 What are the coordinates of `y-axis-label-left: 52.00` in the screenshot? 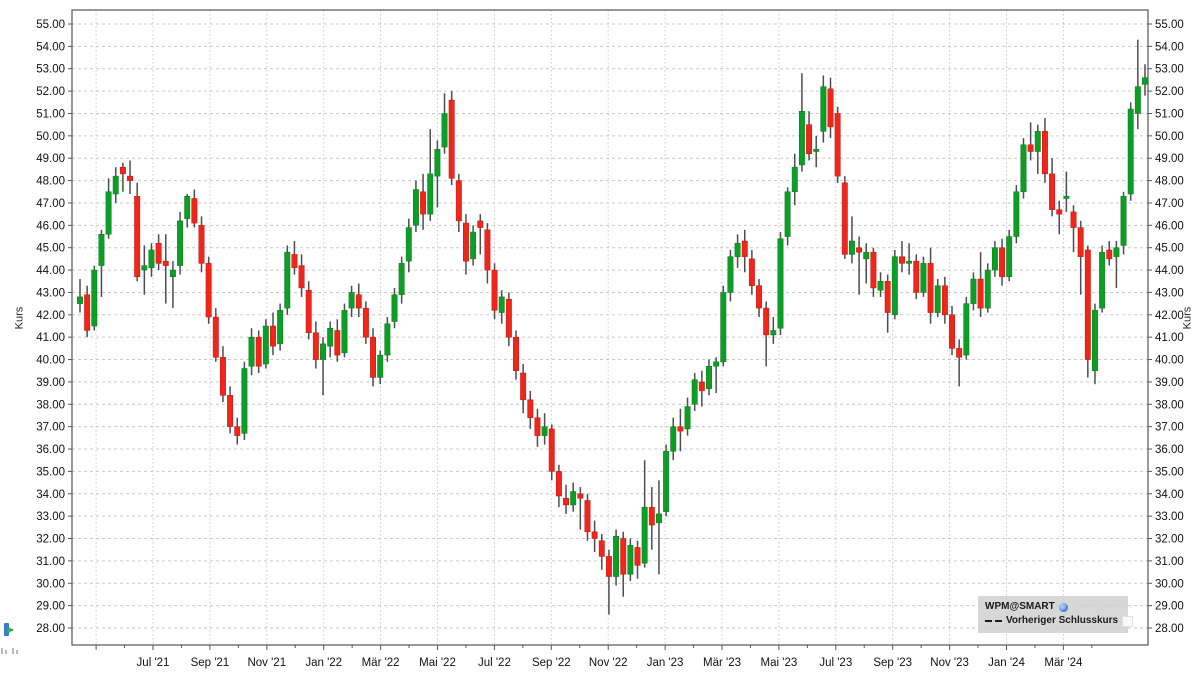 It's located at (50, 92).